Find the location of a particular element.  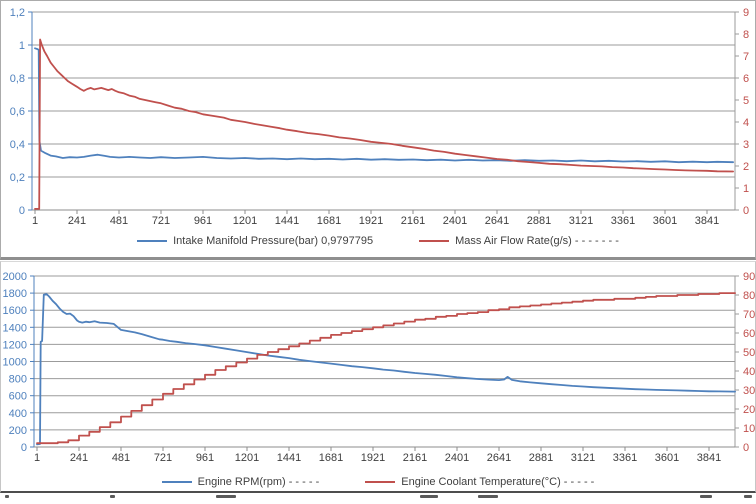

right-axis-tick-label: 40 is located at coordinates (749, 372).